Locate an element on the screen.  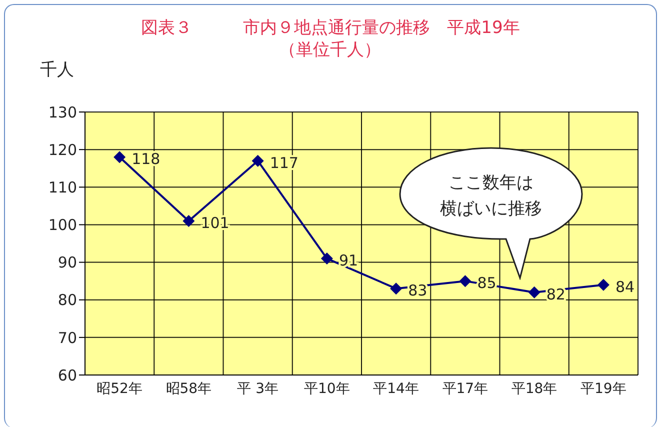
chart-title: 図表３ 市内９地点通行量の推移 平成19年 is located at coordinates (330, 28).